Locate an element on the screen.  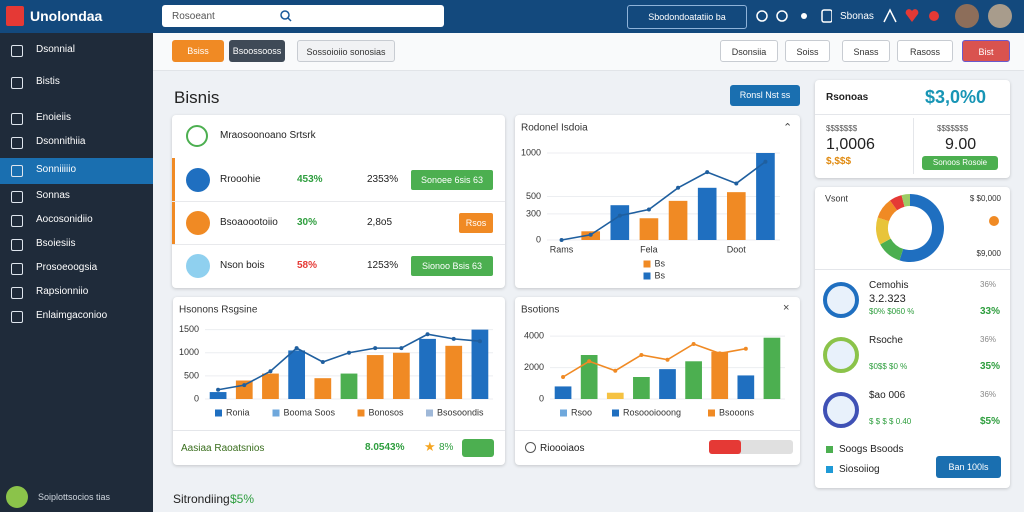
toolbar-button: Snass is located at coordinates (866, 51).